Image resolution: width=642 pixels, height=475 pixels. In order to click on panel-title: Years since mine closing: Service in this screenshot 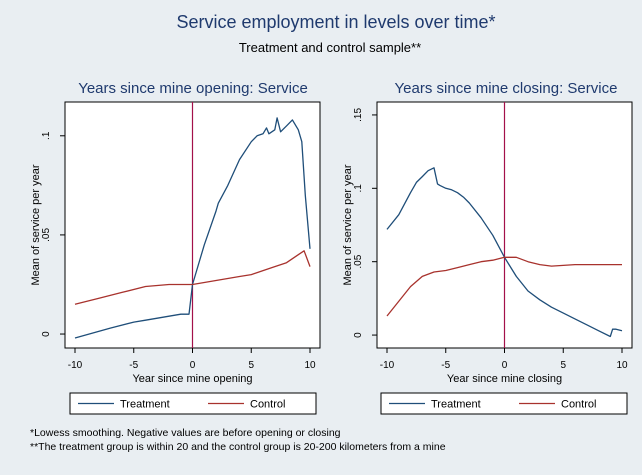, I will do `click(506, 88)`.